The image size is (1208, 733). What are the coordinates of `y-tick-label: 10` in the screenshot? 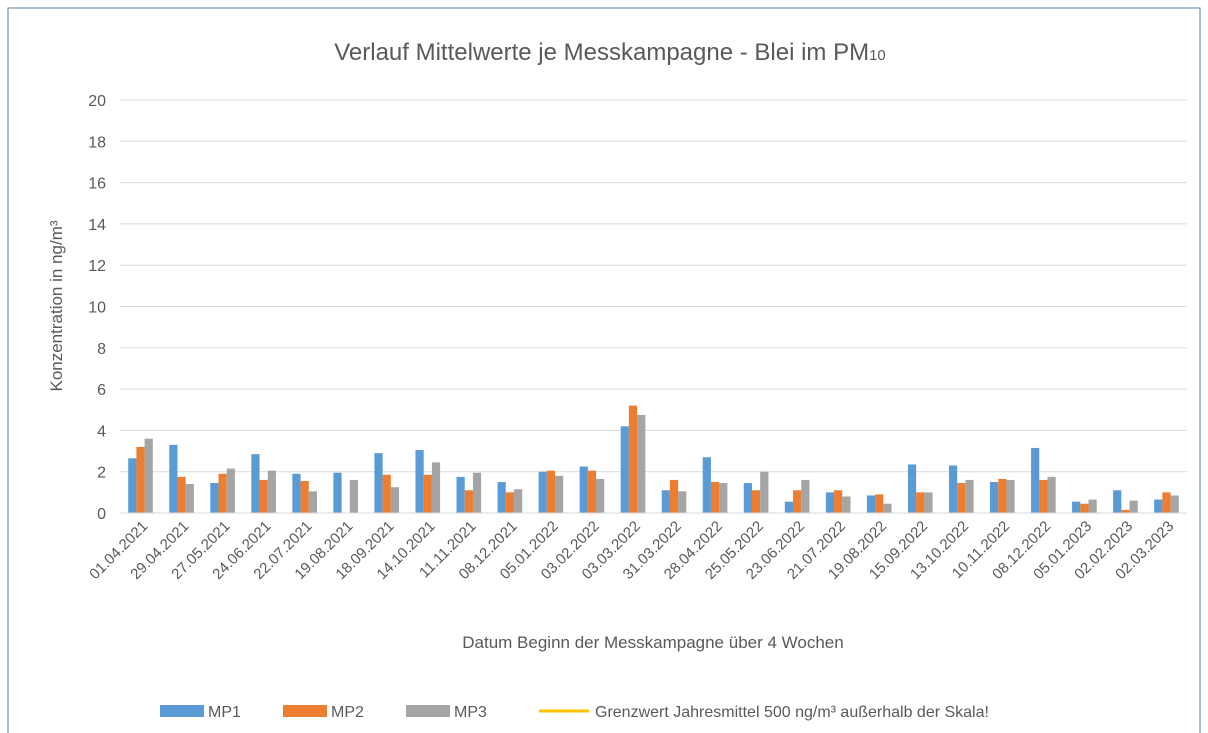 It's located at (97, 308).